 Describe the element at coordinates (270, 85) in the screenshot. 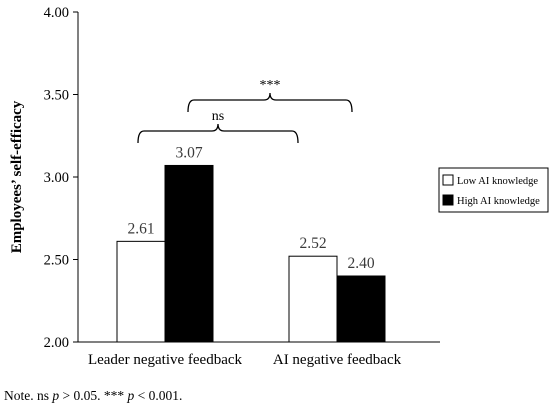

I see `sig-bracket-label: ***` at that location.